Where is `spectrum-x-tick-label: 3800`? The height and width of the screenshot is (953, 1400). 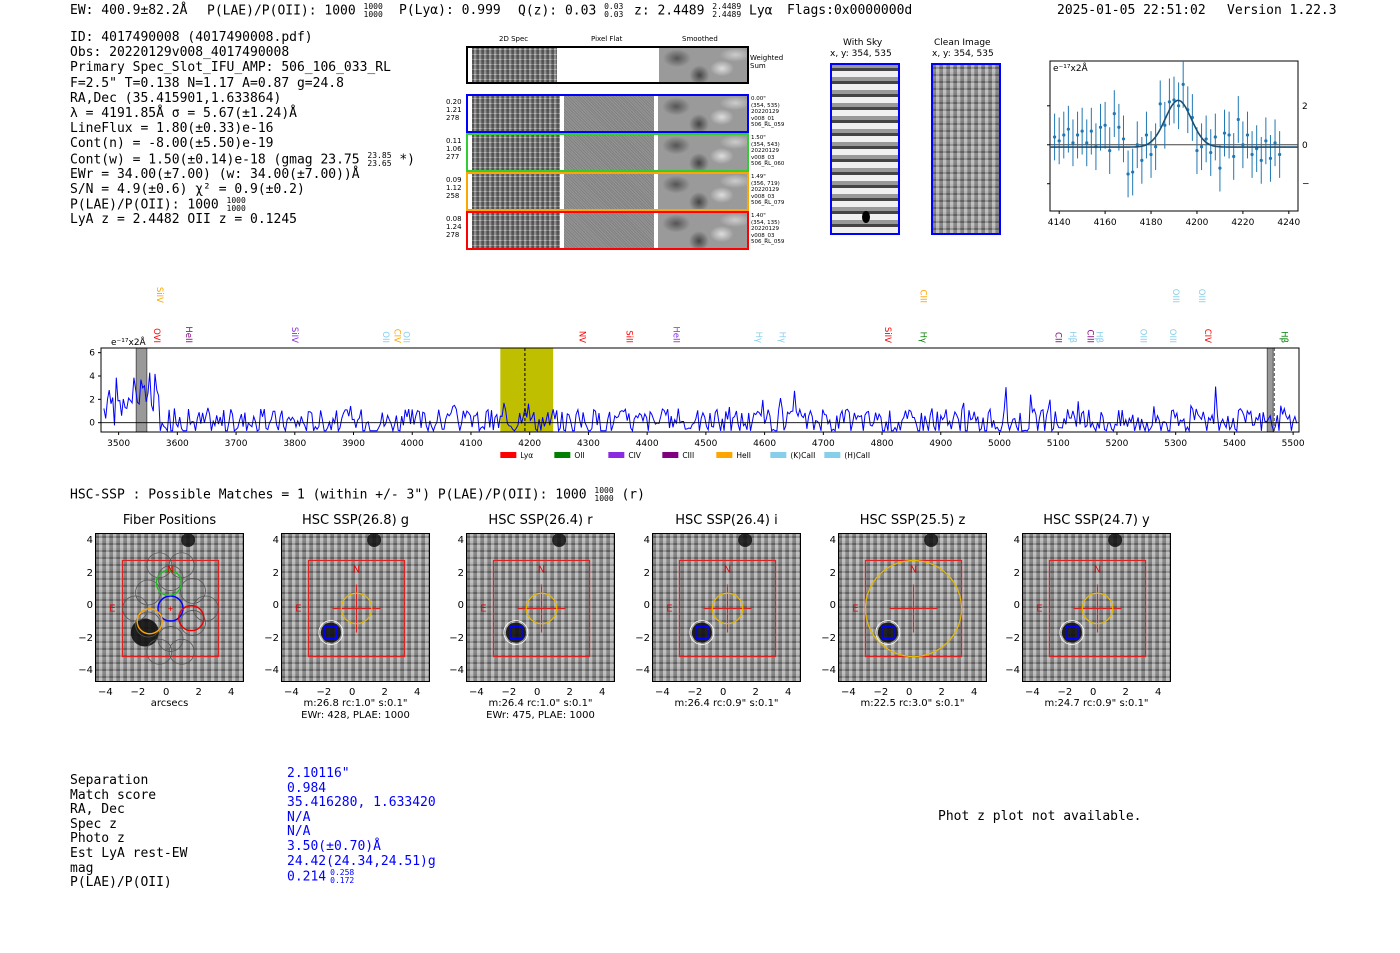
spectrum-x-tick-label: 3800 is located at coordinates (294, 444).